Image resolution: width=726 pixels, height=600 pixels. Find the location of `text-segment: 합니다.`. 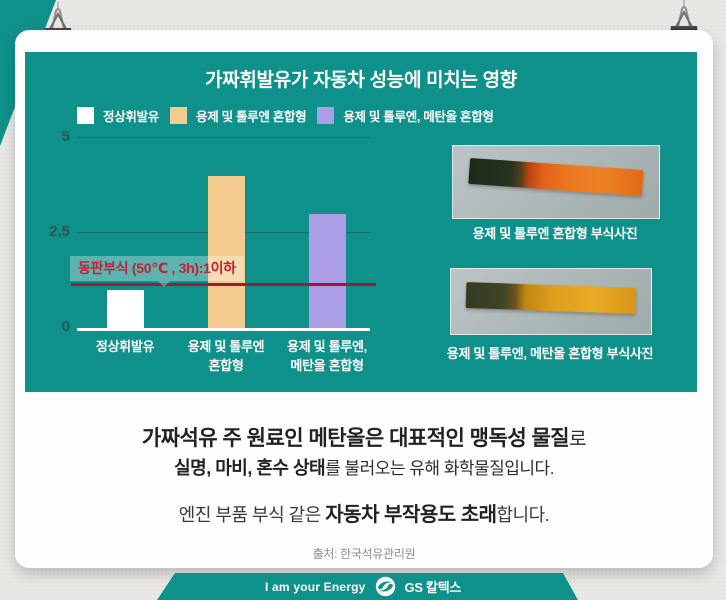

text-segment: 합니다. is located at coordinates (523, 515).